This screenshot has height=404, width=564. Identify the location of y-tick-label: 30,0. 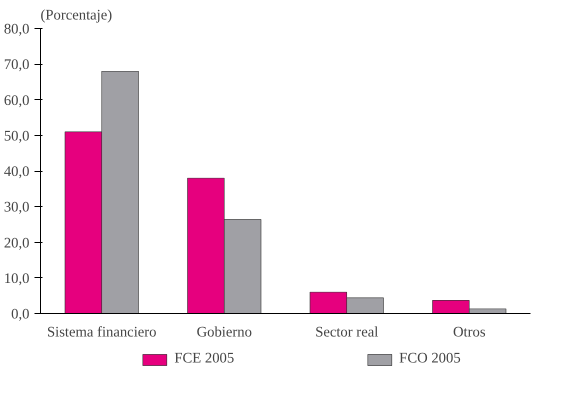
(17, 208).